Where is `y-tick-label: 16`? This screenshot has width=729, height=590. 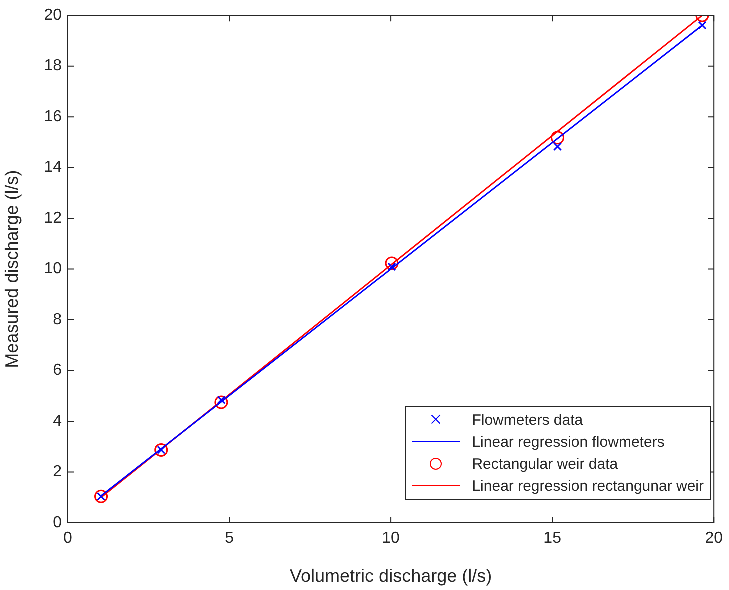
y-tick-label: 16 is located at coordinates (53, 117).